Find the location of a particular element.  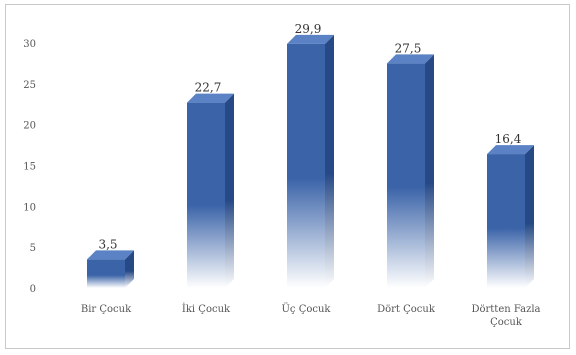

category-label: Bir Çocuk is located at coordinates (106, 309).